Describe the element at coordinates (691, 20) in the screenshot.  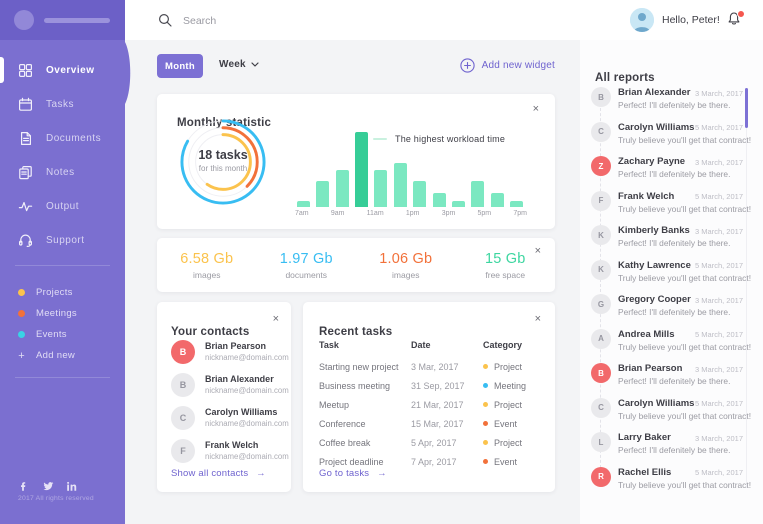
I see `user-greeting: Hello, Peter!` at that location.